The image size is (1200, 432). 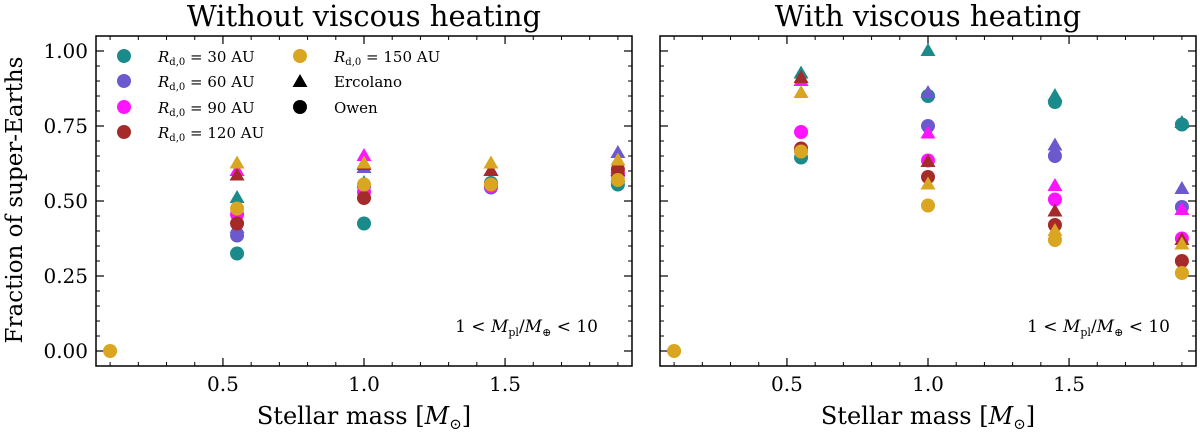 What do you see at coordinates (300, 80) in the screenshot?
I see `legend-marker-ercolano` at bounding box center [300, 80].